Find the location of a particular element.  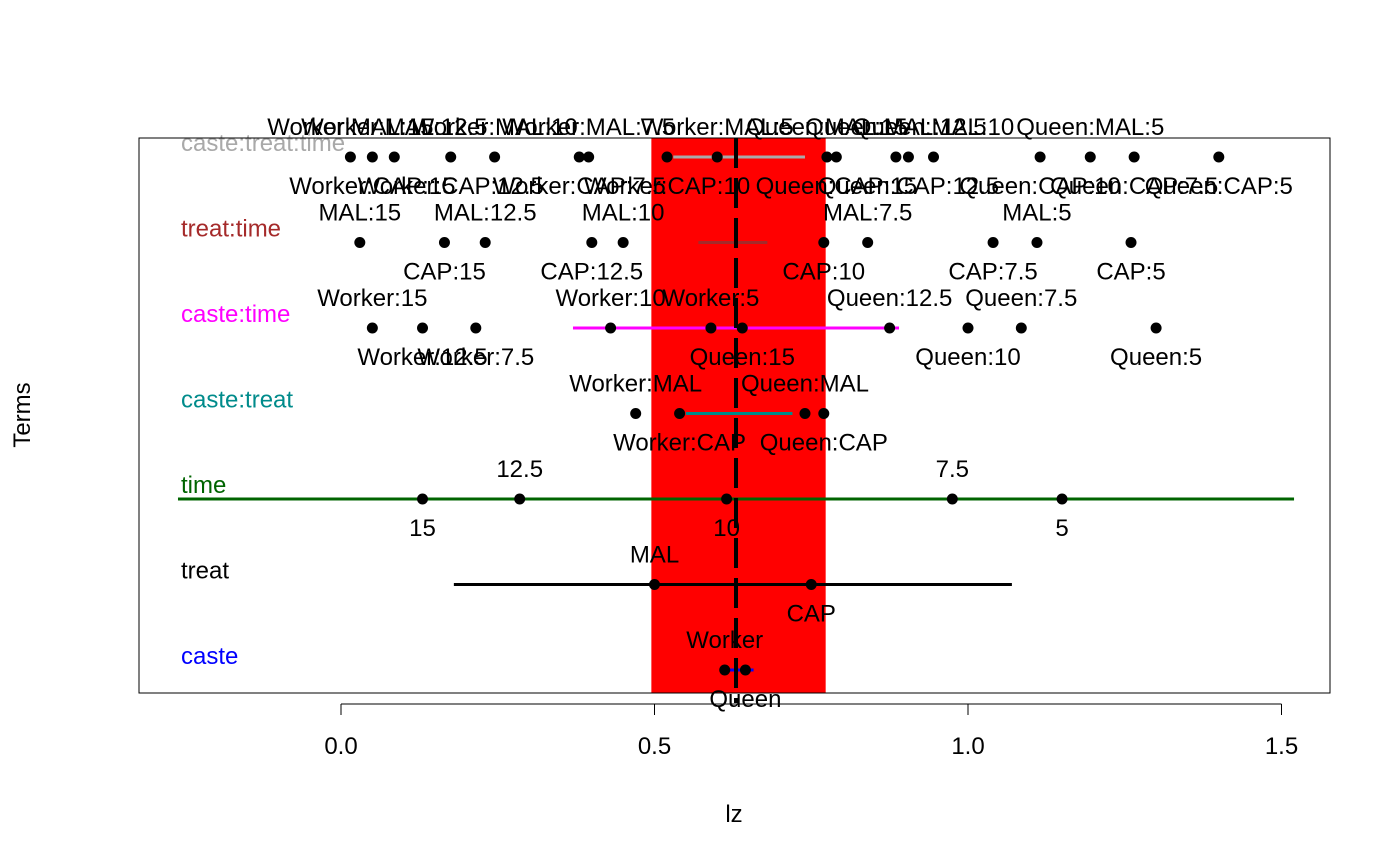

level-label-worker-10: Worker:10 is located at coordinates (610, 298).